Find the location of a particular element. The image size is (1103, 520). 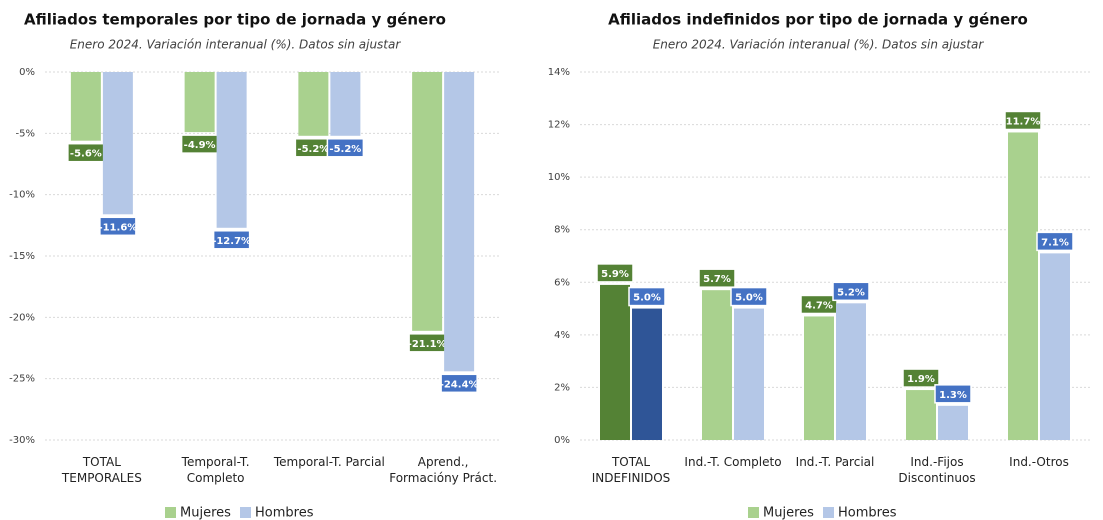

x-tick-label: Aprend., Formacióny Práct. is located at coordinates (443, 470).